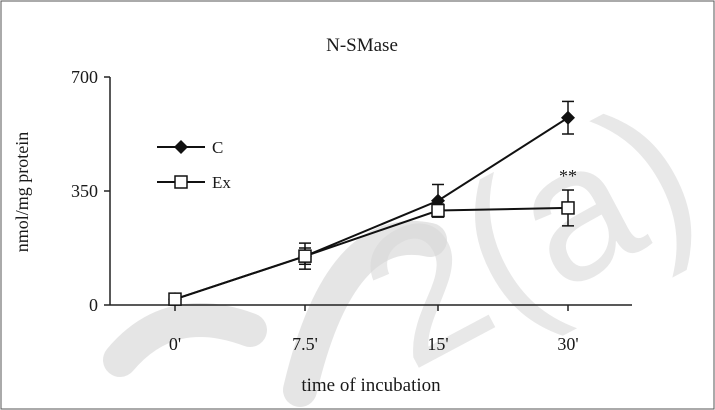 Image resolution: width=715 pixels, height=410 pixels. I want to click on legend-label-ex: Ex, so click(221, 182).